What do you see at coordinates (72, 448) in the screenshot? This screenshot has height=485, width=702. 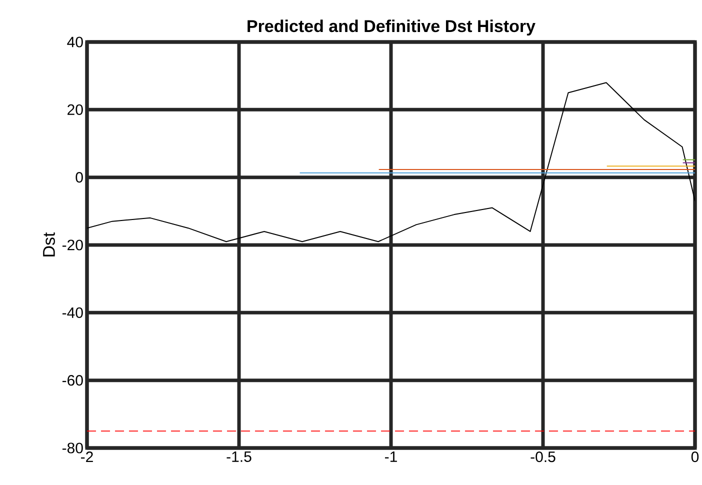 I see `y-tick-label: -80` at bounding box center [72, 448].